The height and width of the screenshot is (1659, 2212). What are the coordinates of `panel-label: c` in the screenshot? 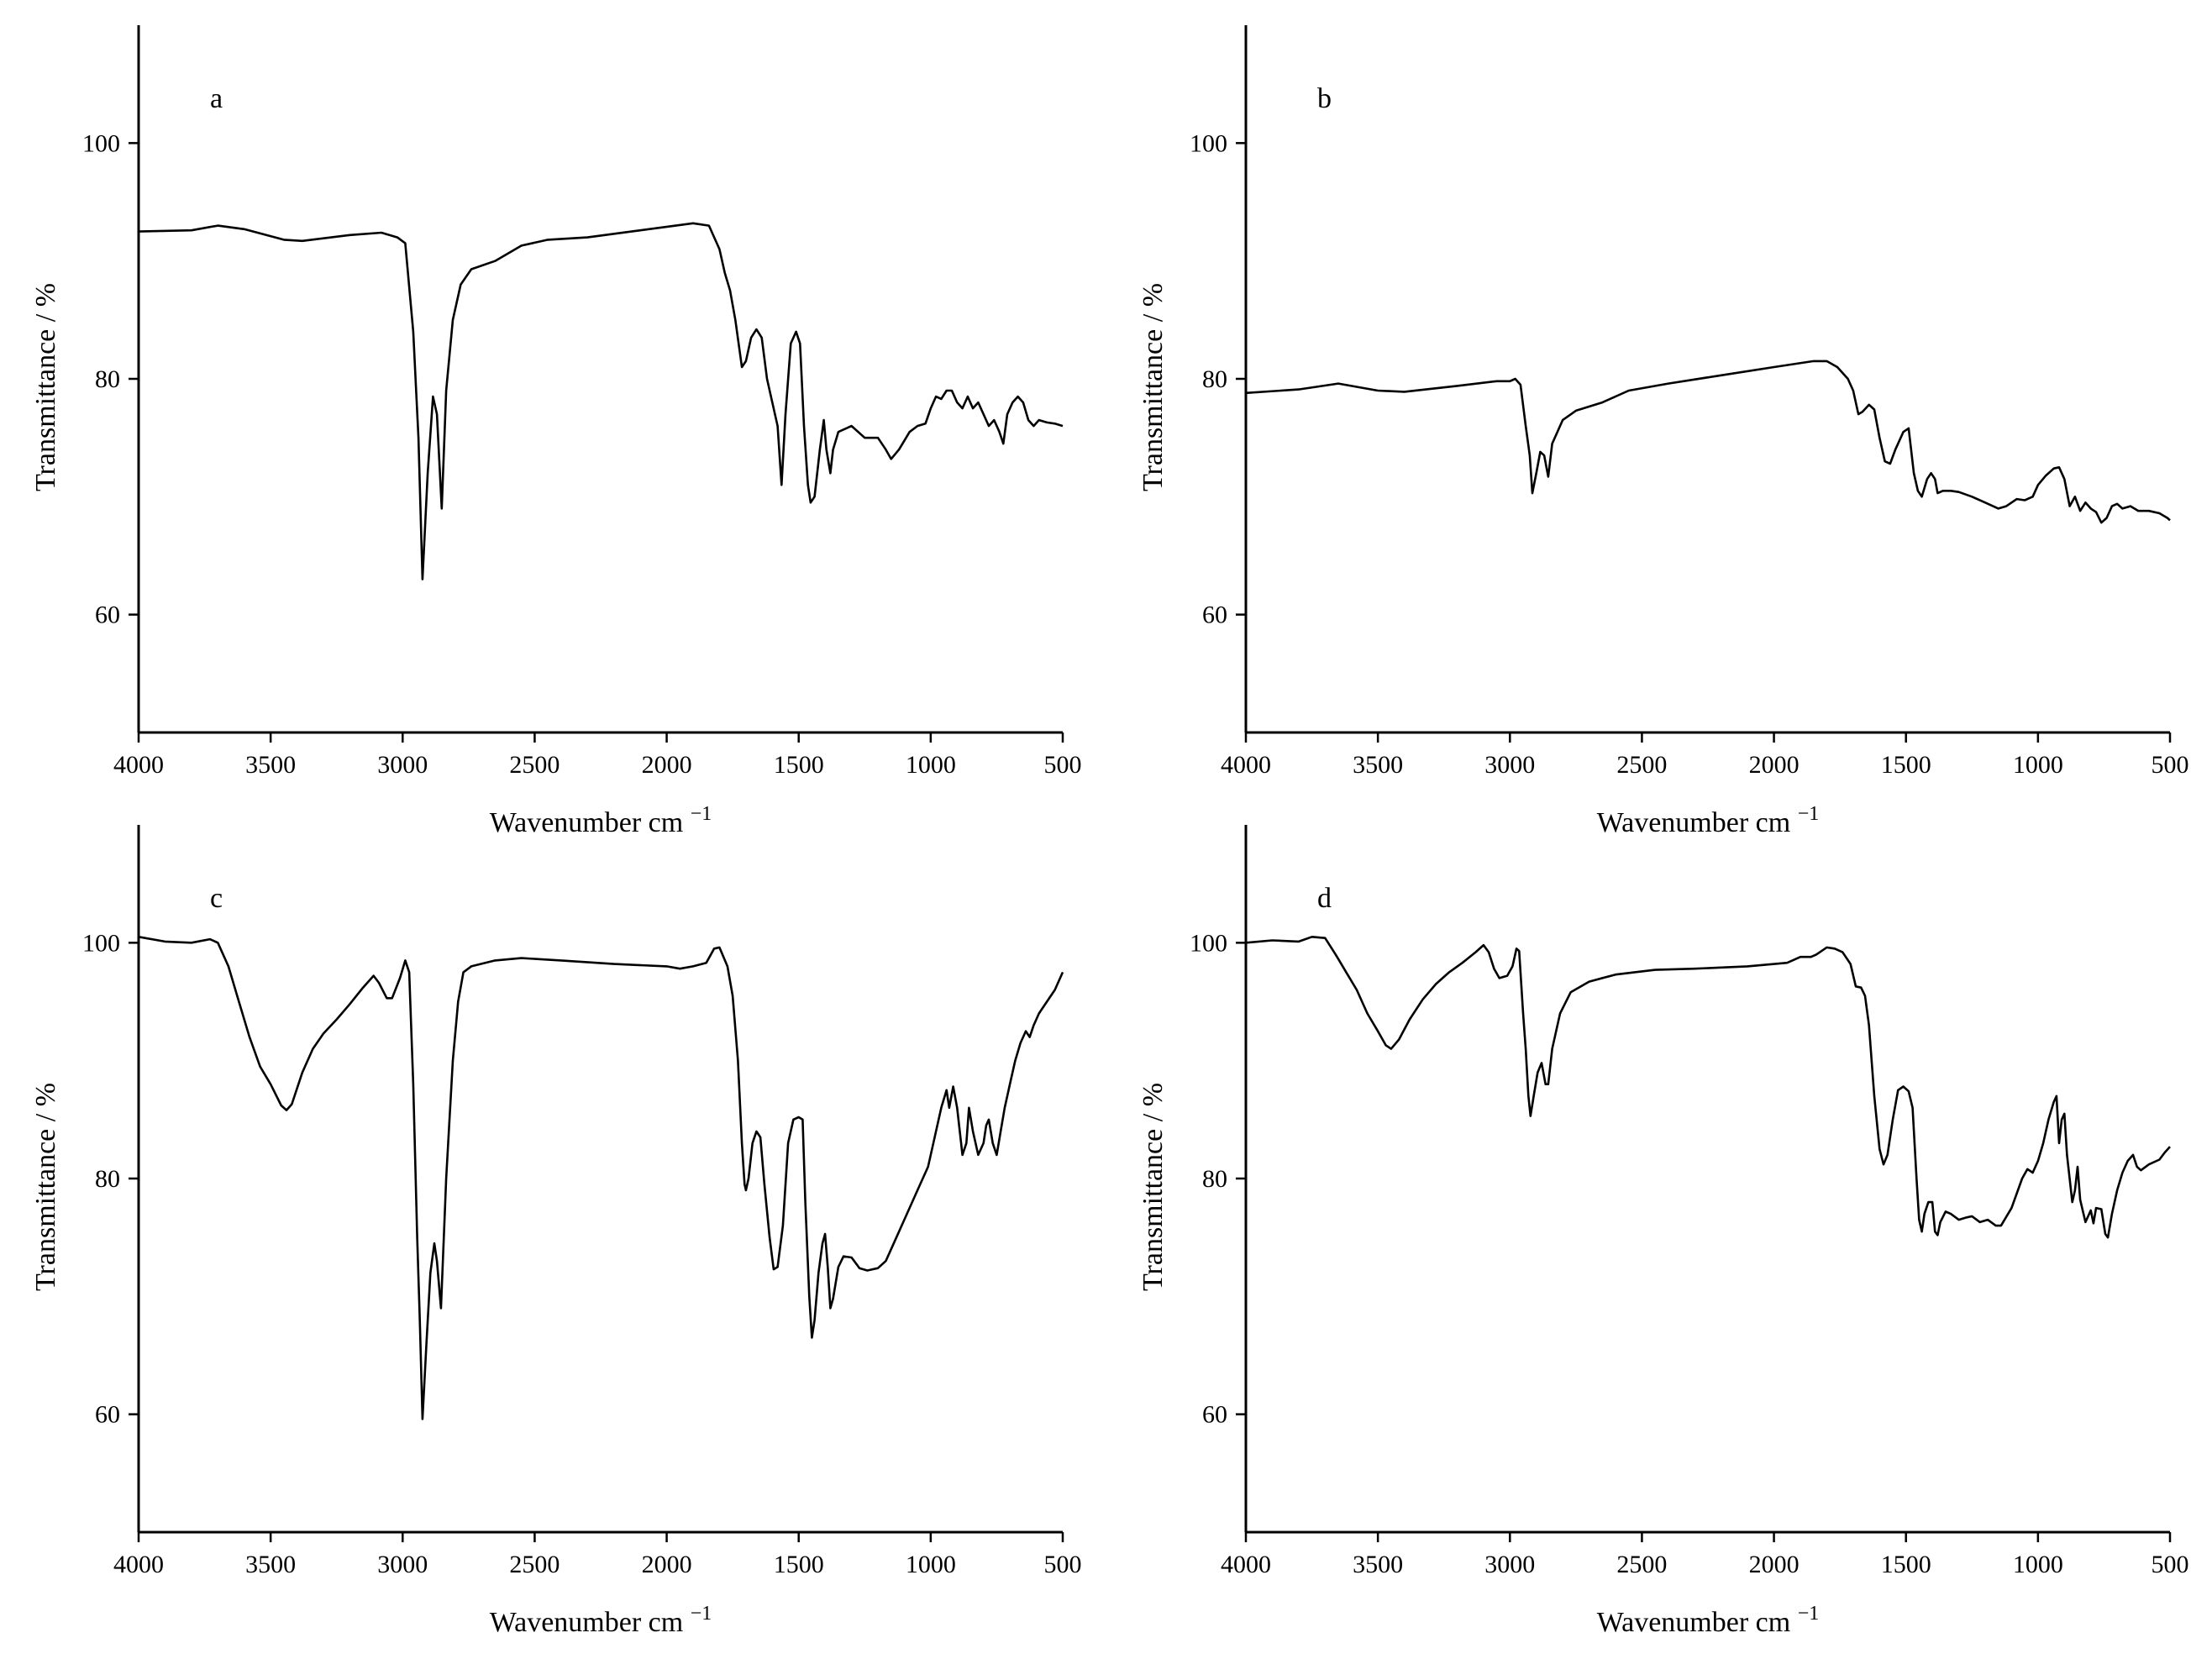 It's located at (216, 898).